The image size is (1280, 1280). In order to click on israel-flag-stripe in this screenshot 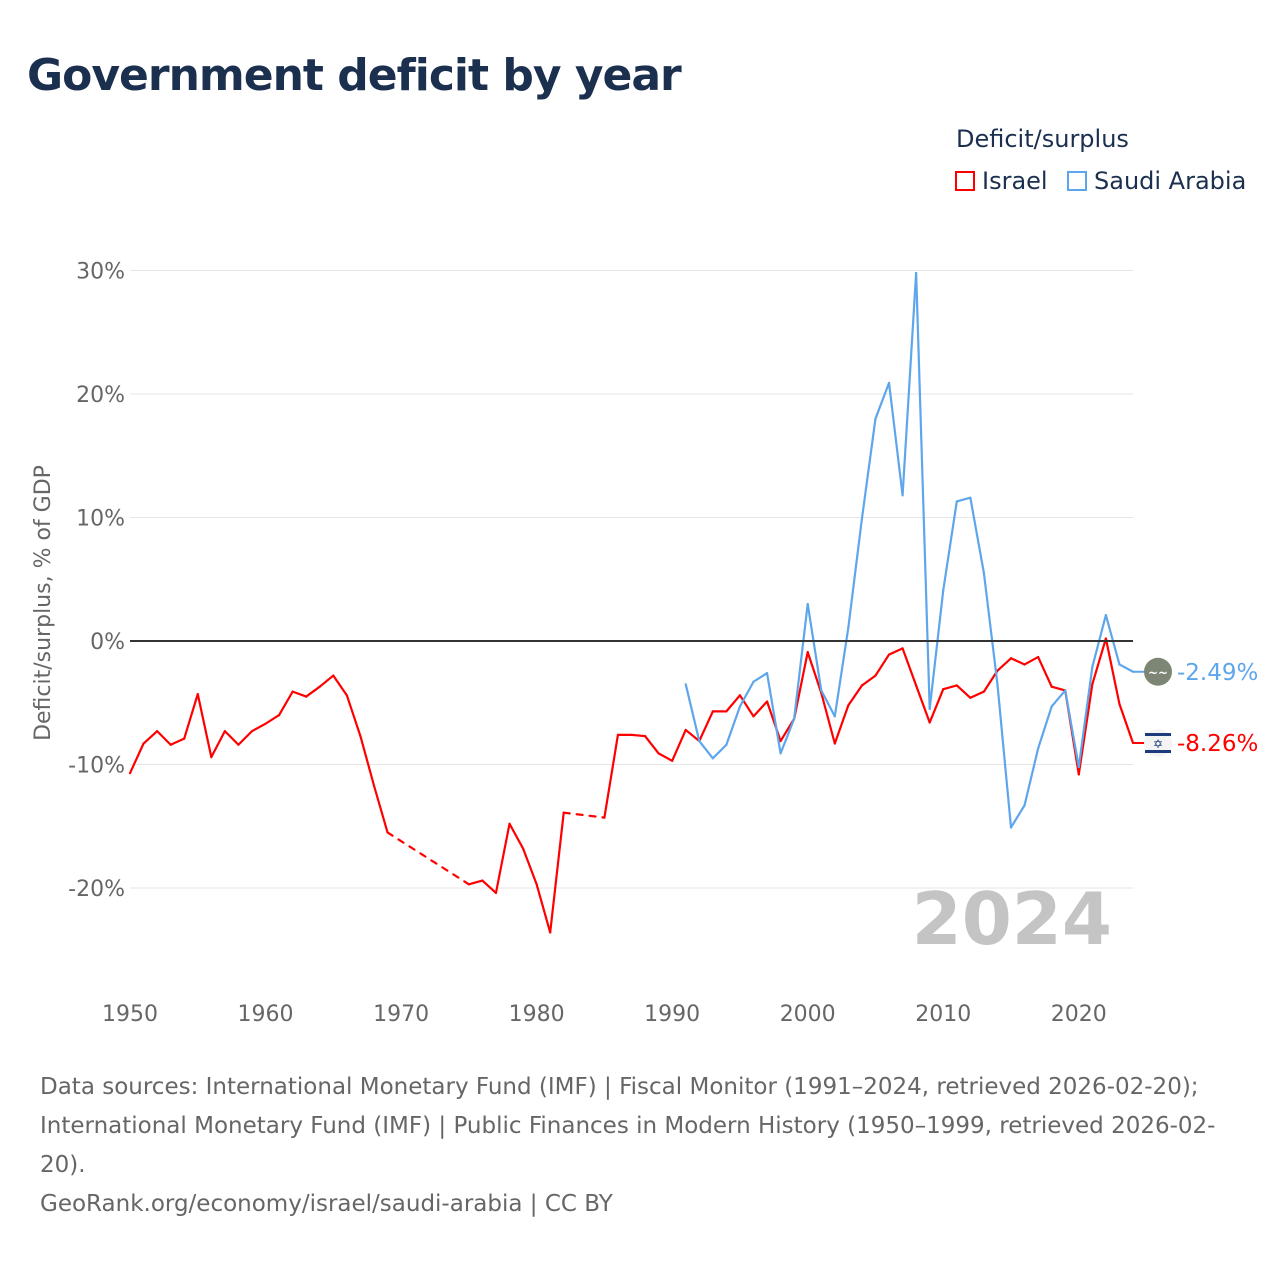, I will do `click(1158, 735)`.